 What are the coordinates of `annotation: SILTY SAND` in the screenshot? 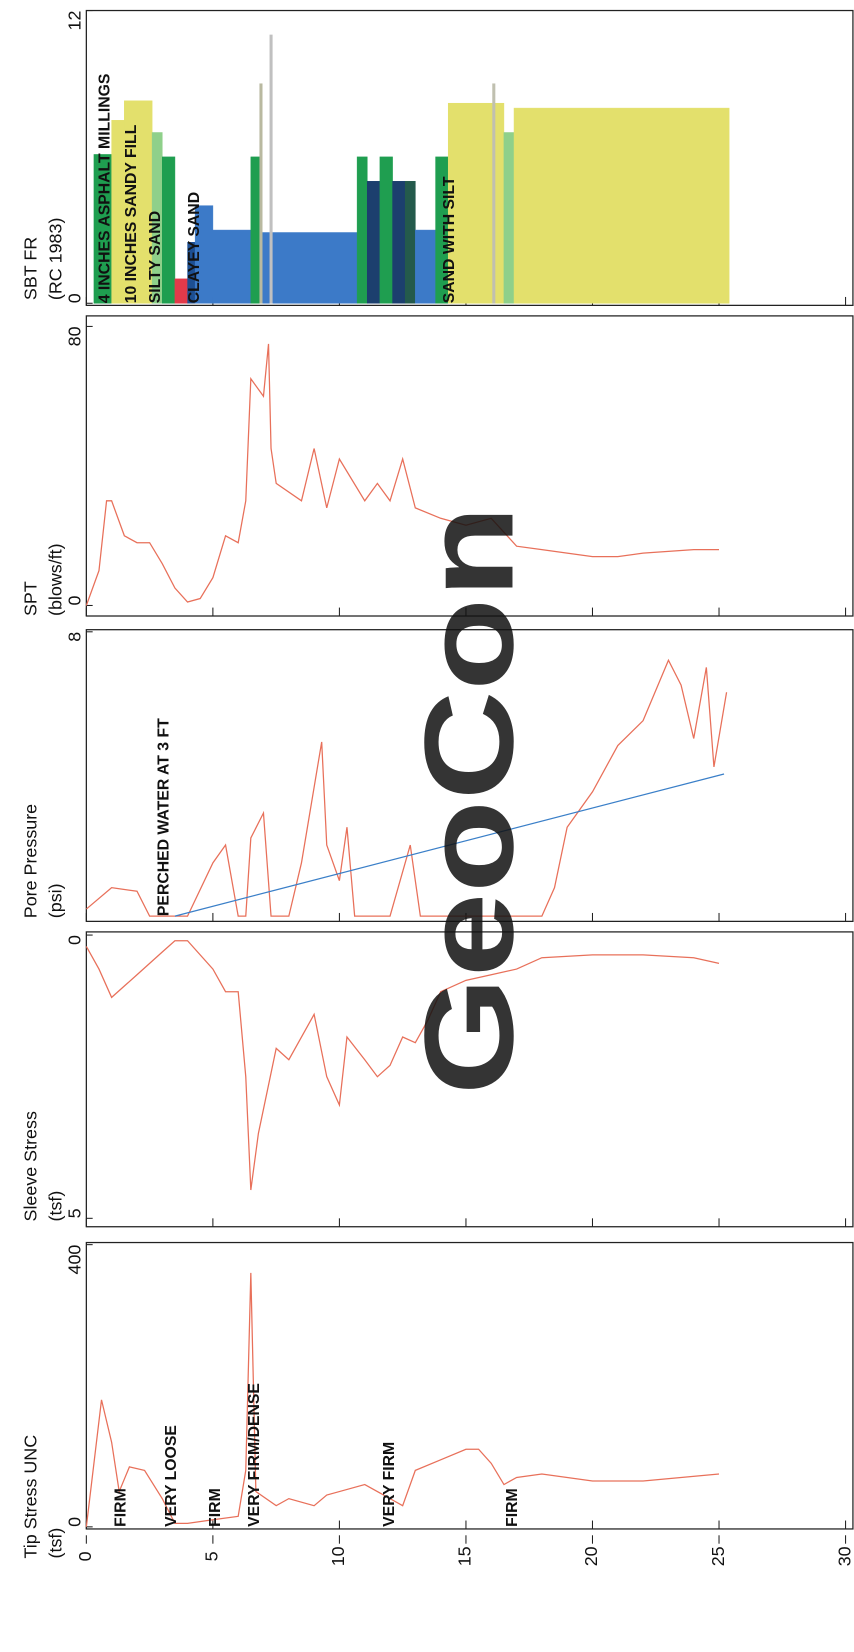 It's located at (155, 257).